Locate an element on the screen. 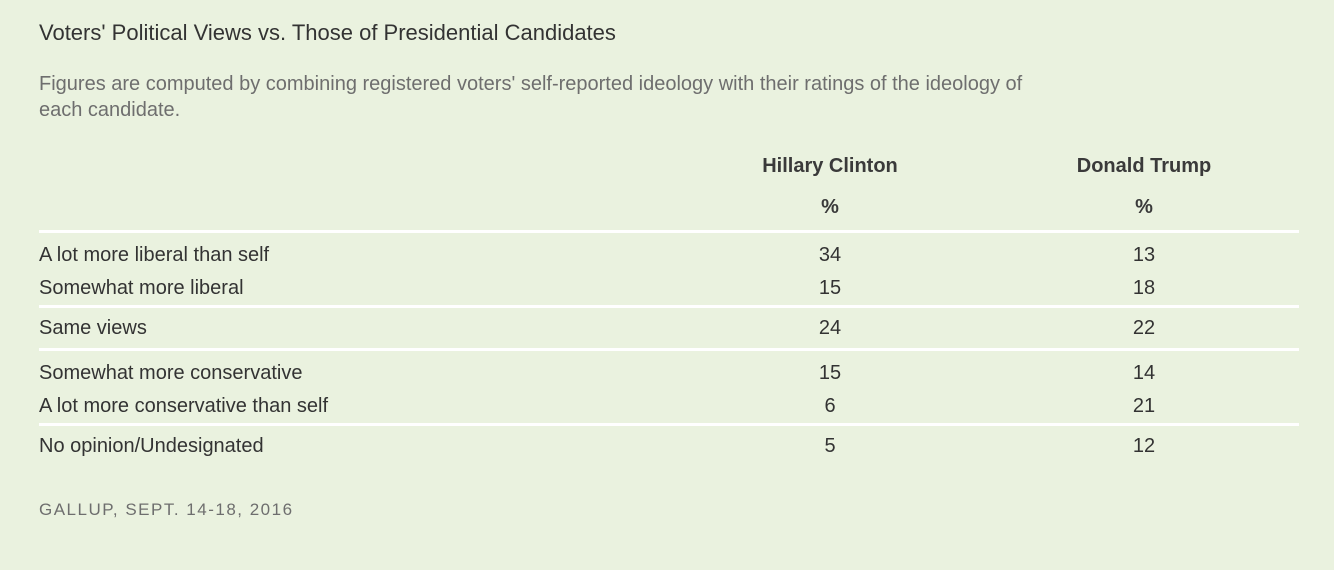 Image resolution: width=1334 pixels, height=570 pixels. row-label: A lot more liberal than self is located at coordinates (154, 255).